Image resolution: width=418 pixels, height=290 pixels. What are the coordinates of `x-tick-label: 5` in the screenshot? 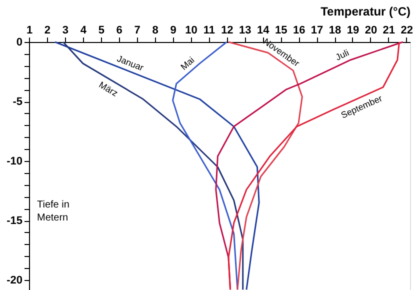 It's located at (101, 30).